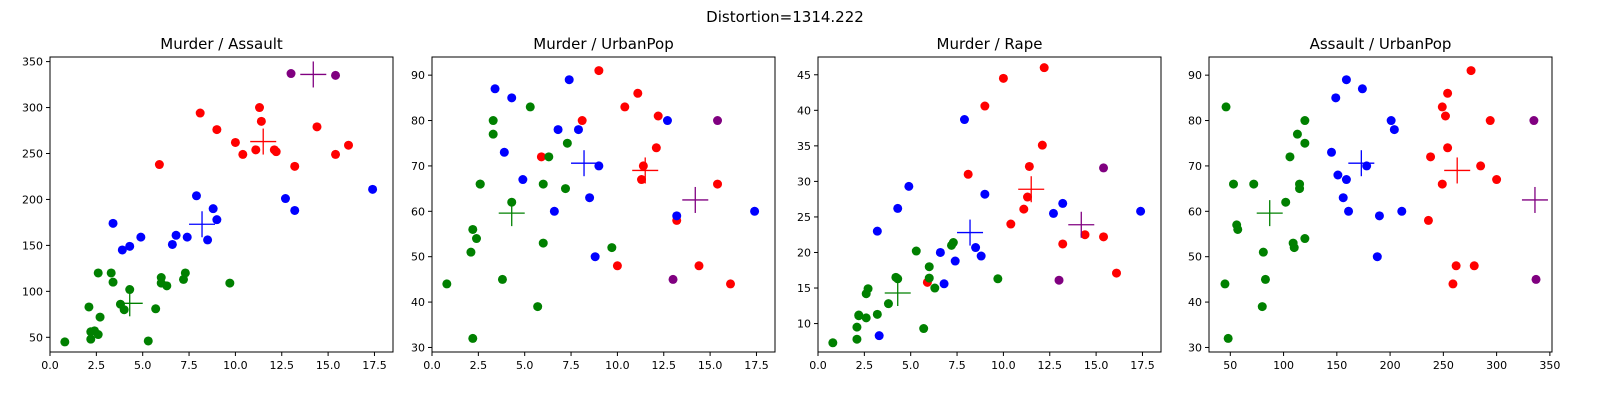 The image size is (1600, 400). I want to click on x-tick-label: 17.5, so click(756, 365).